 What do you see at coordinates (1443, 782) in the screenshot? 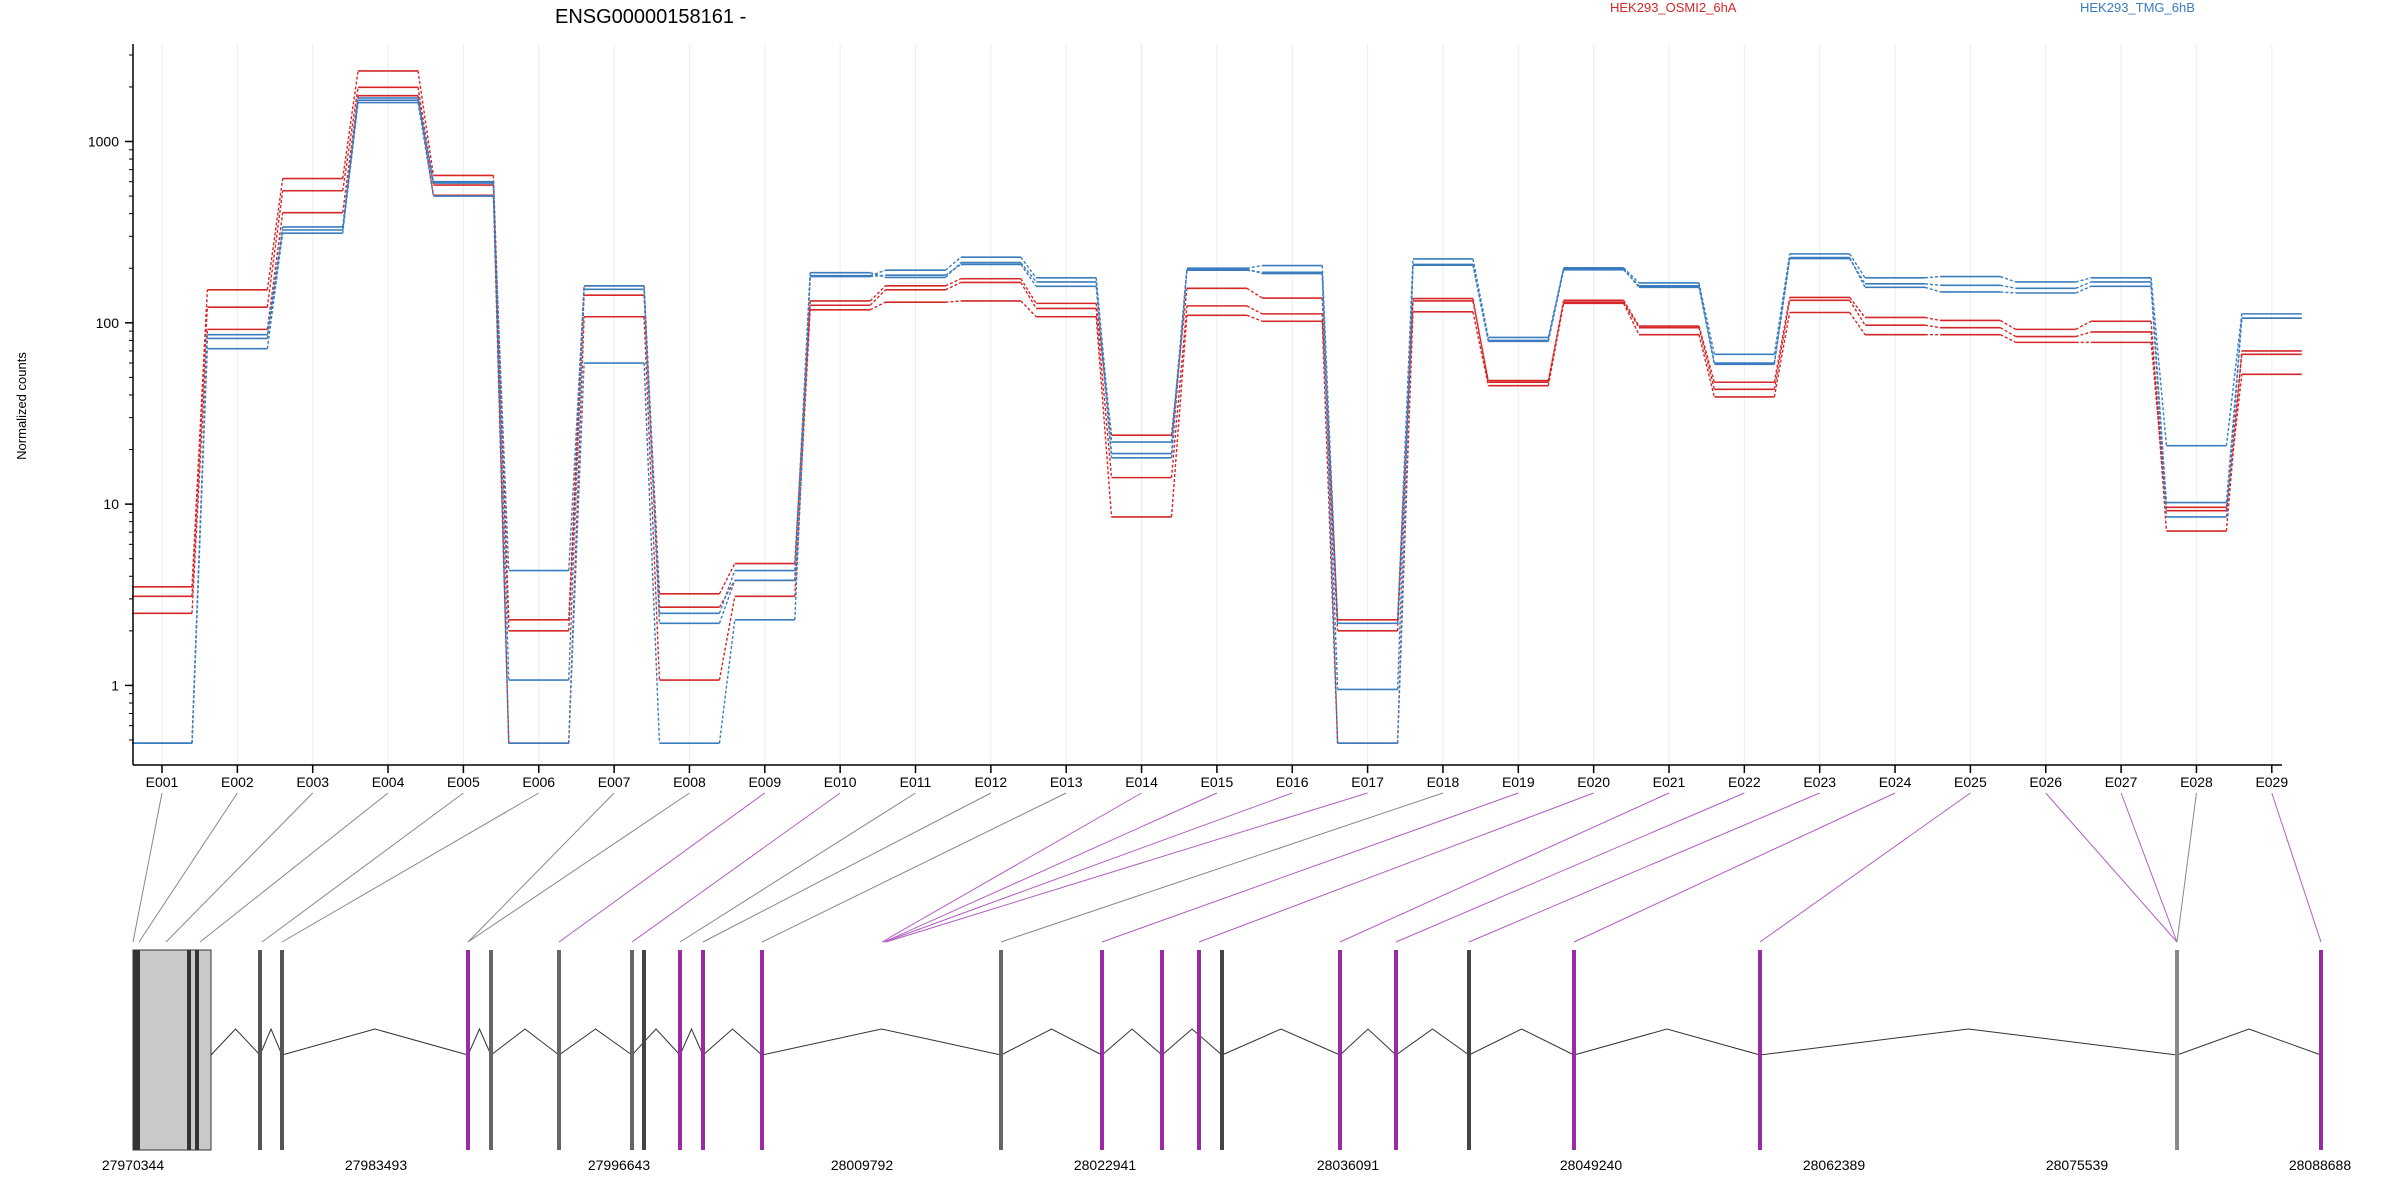
I see `x-tick-label: E018` at bounding box center [1443, 782].